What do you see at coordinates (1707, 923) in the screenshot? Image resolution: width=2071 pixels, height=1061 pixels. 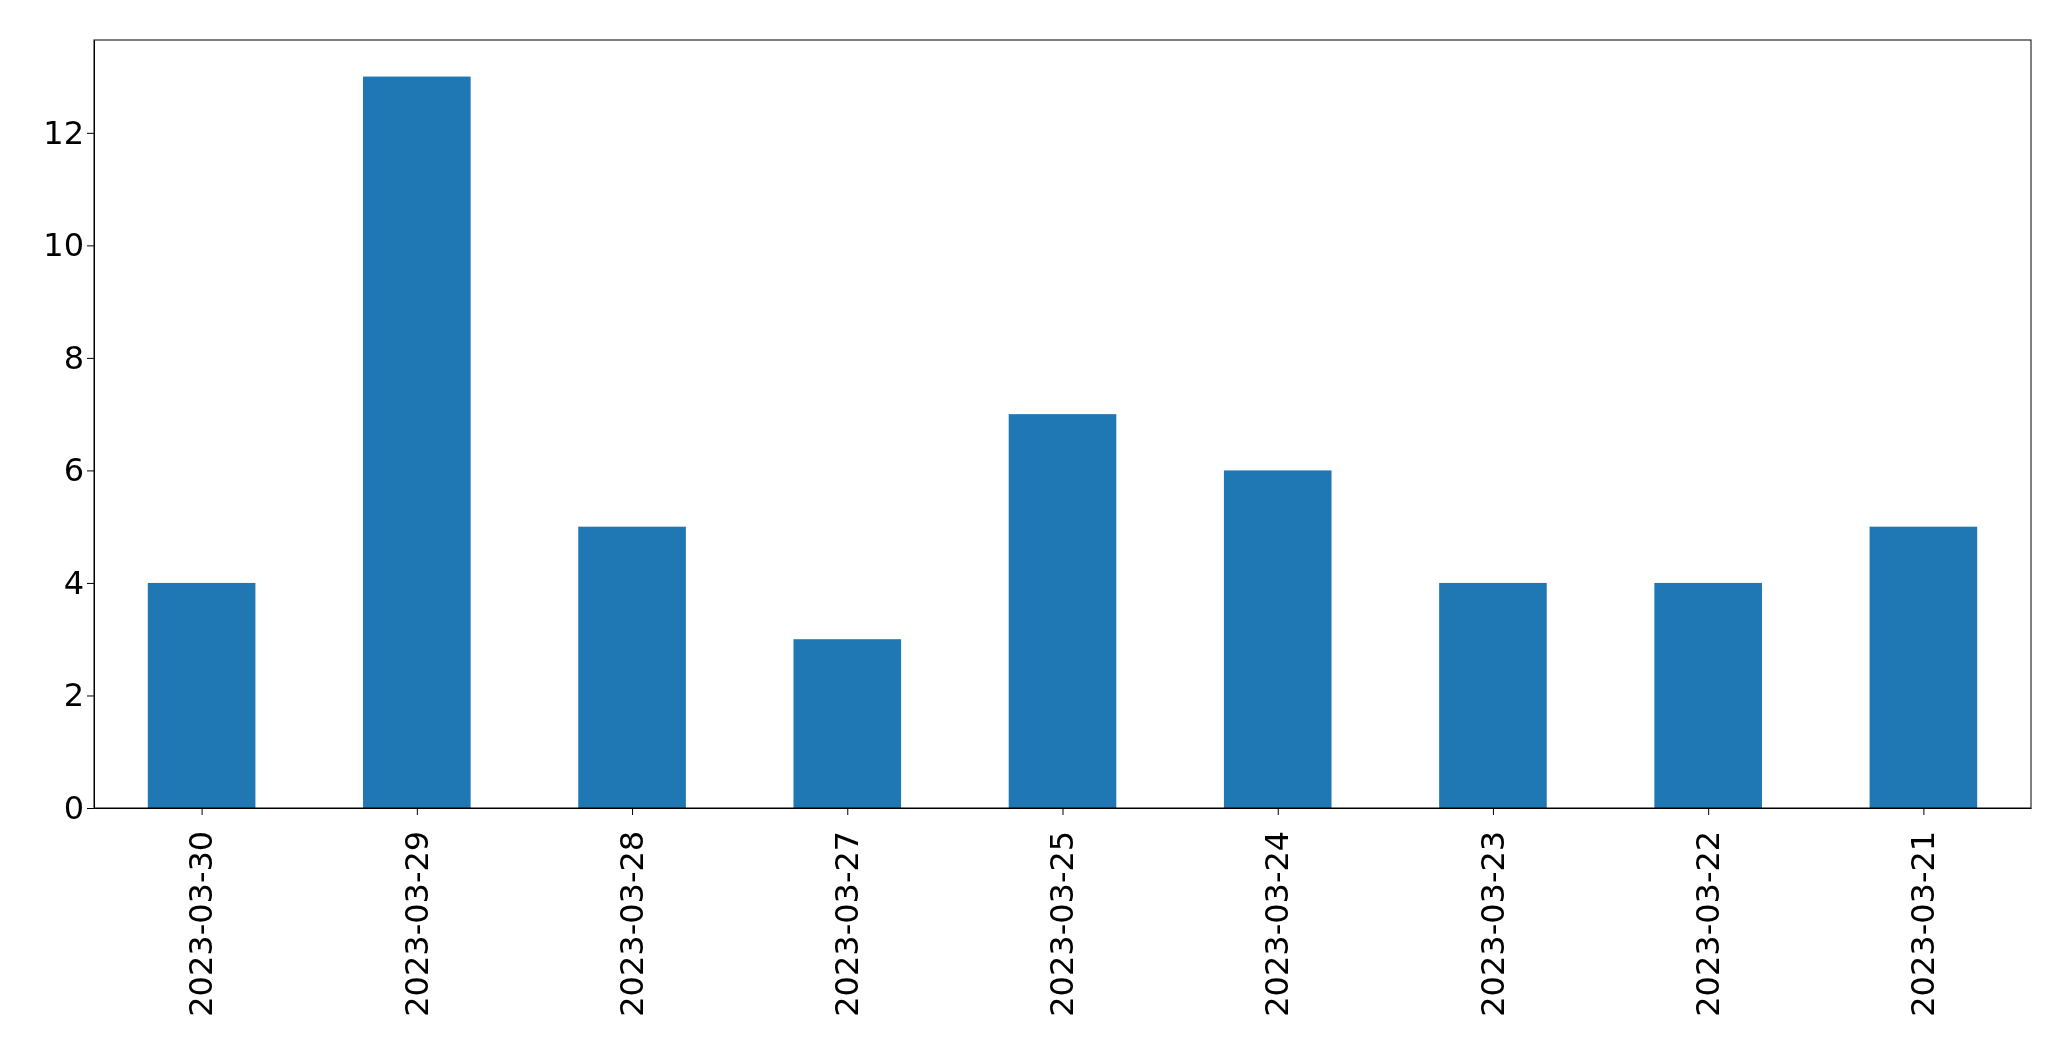 I see `x-tick-label: 2023-03-22` at bounding box center [1707, 923].